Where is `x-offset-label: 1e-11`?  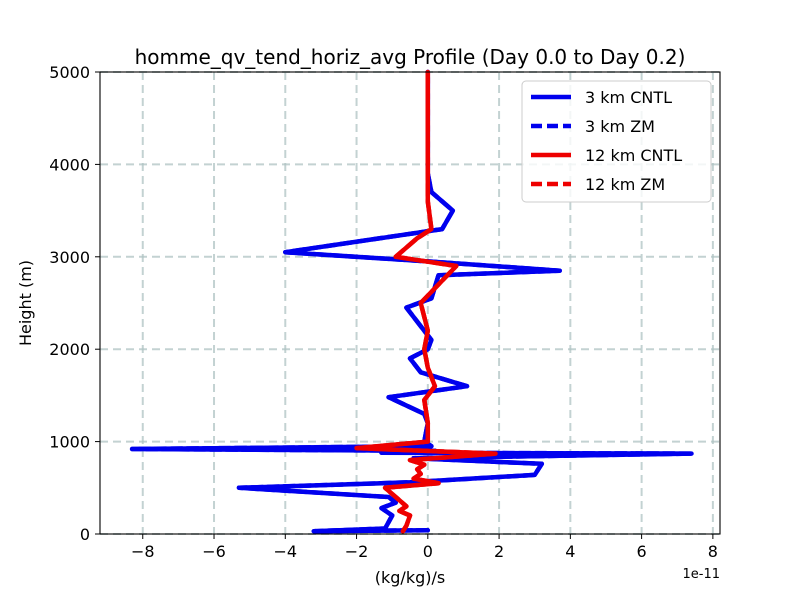 x-offset-label: 1e-11 is located at coordinates (701, 574).